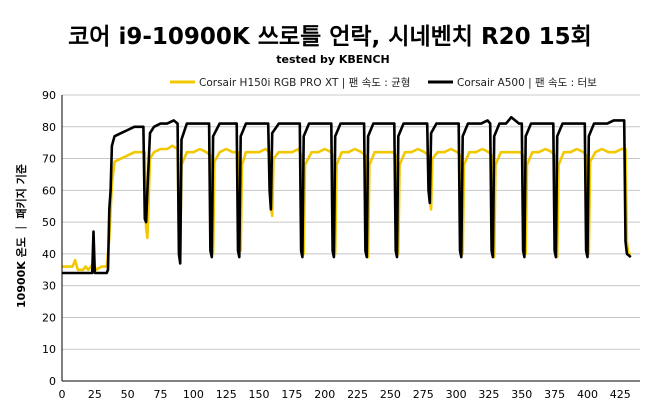 The width and height of the screenshot is (660, 414). Describe the element at coordinates (357, 394) in the screenshot. I see `x-tick-label: 225` at that location.